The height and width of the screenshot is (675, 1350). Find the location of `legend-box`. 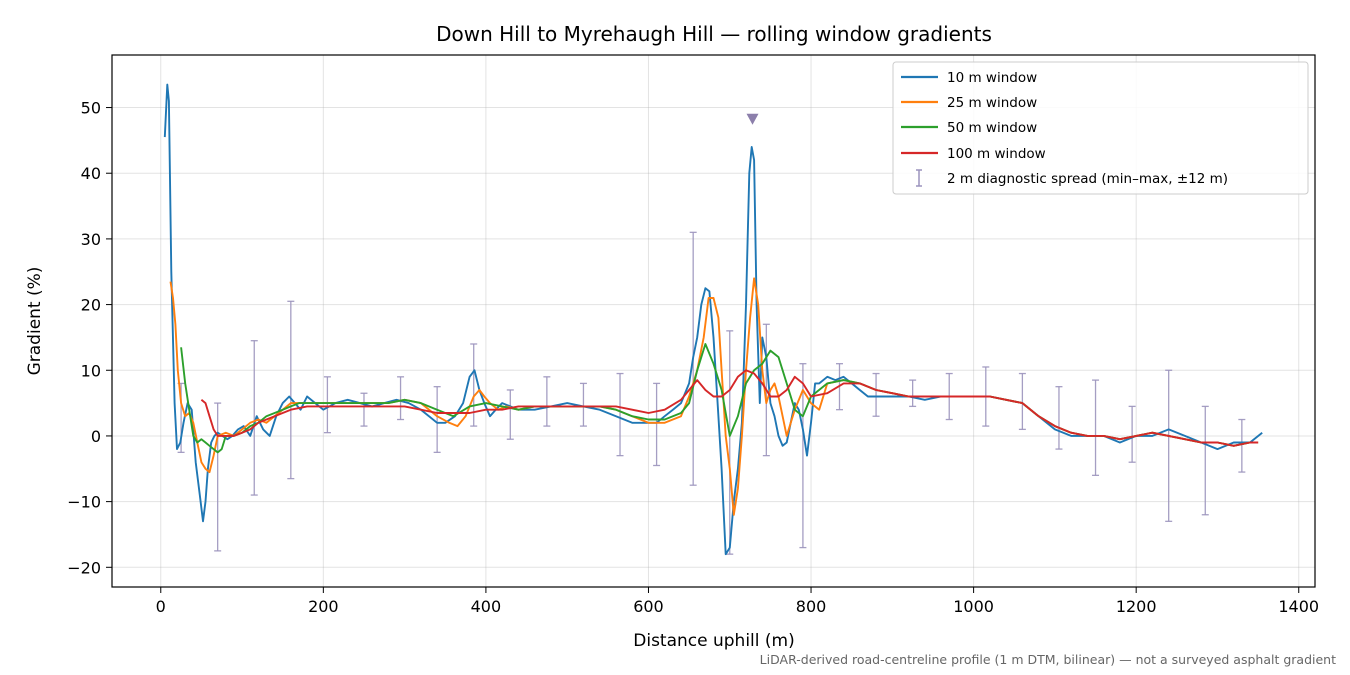

legend-box is located at coordinates (1100, 128).